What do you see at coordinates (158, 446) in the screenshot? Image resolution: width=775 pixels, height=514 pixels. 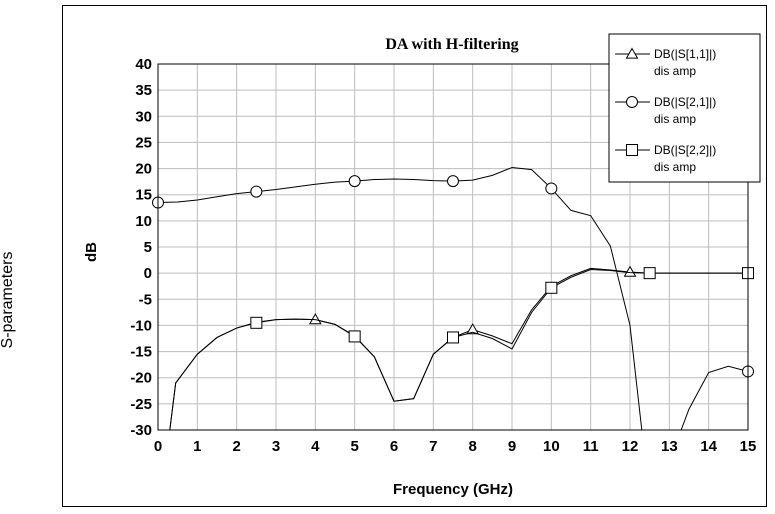 I see `x-tick-label: 0` at bounding box center [158, 446].